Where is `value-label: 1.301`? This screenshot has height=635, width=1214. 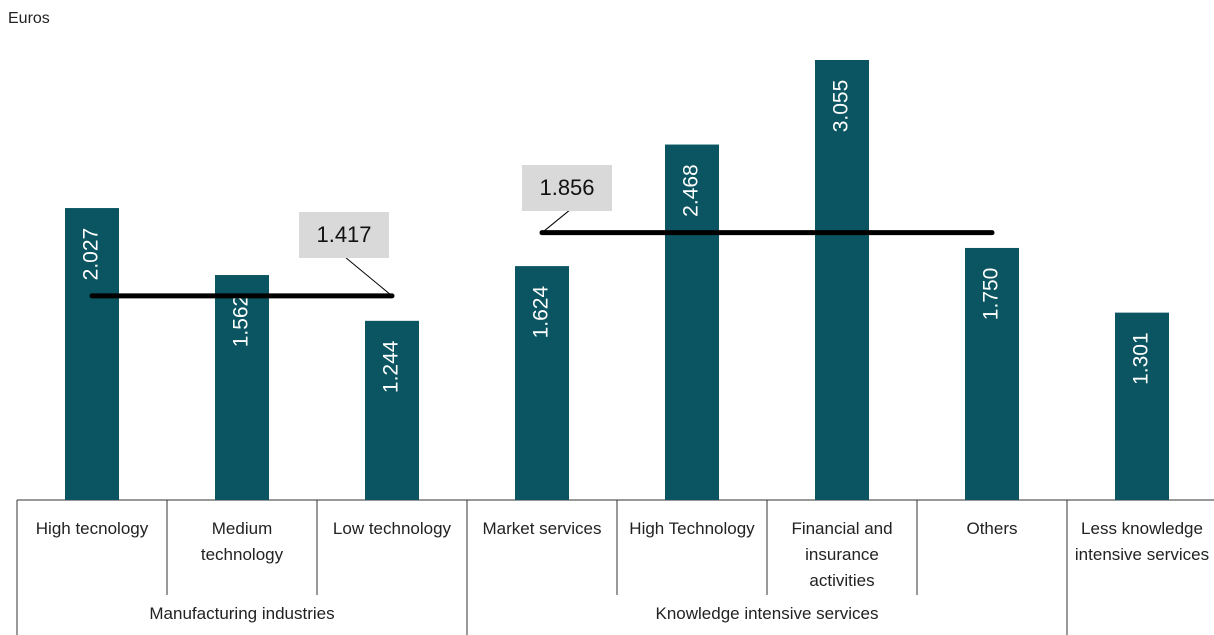 value-label: 1.301 is located at coordinates (1141, 358).